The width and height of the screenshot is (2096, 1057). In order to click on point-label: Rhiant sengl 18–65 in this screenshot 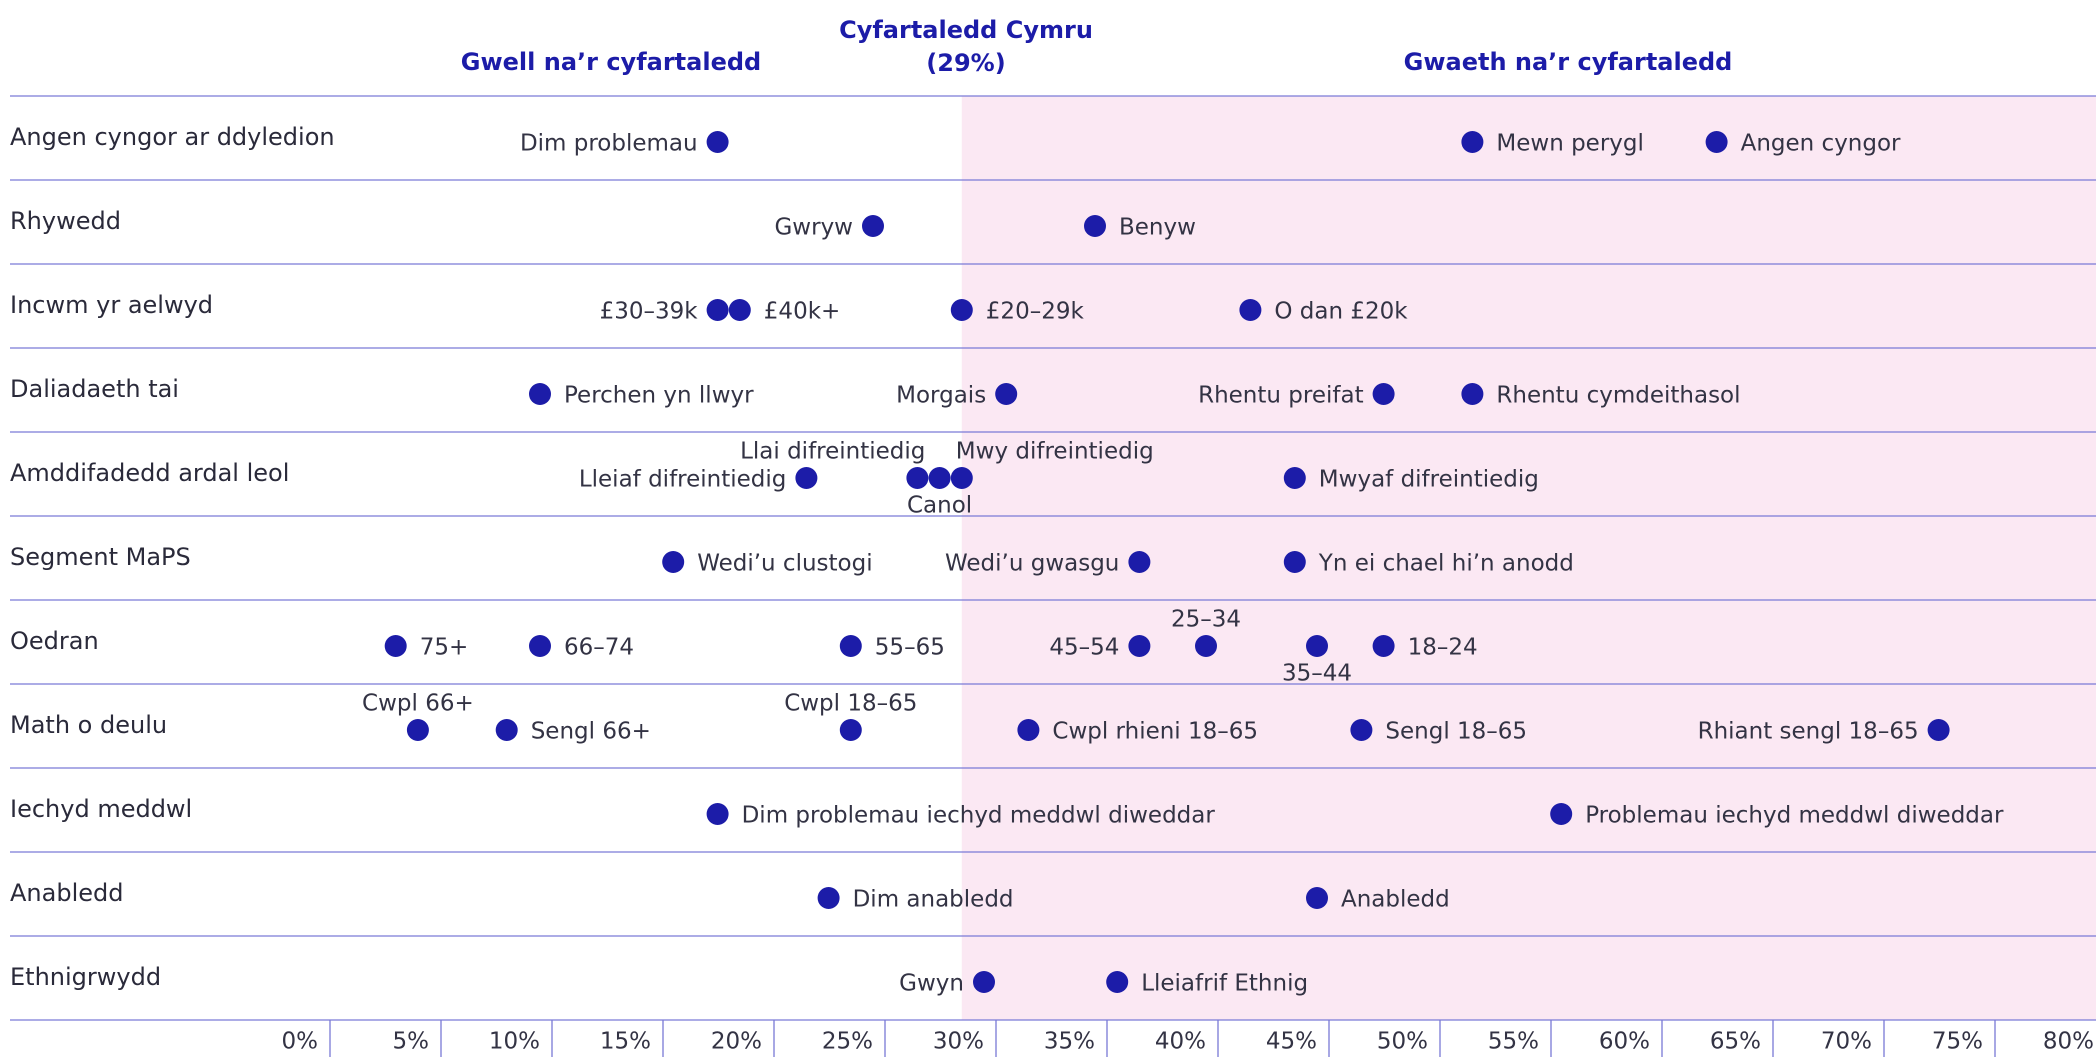, I will do `click(1808, 732)`.